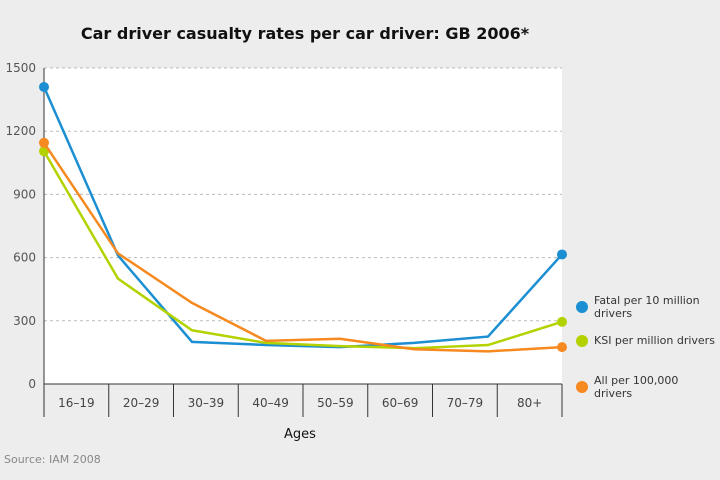 This screenshot has height=480, width=720. What do you see at coordinates (206, 403) in the screenshot?
I see `x-tick-label: 30–39` at bounding box center [206, 403].